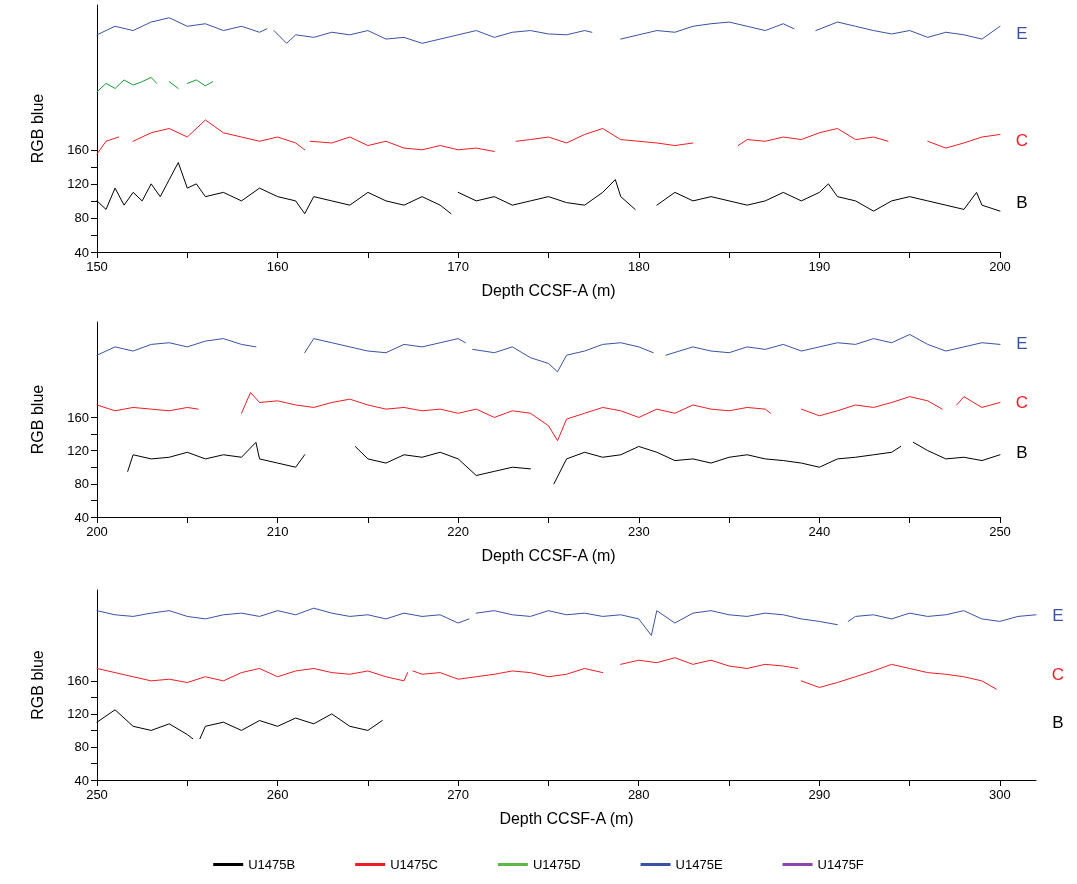  I want to click on legend-label: U1475C, so click(414, 864).